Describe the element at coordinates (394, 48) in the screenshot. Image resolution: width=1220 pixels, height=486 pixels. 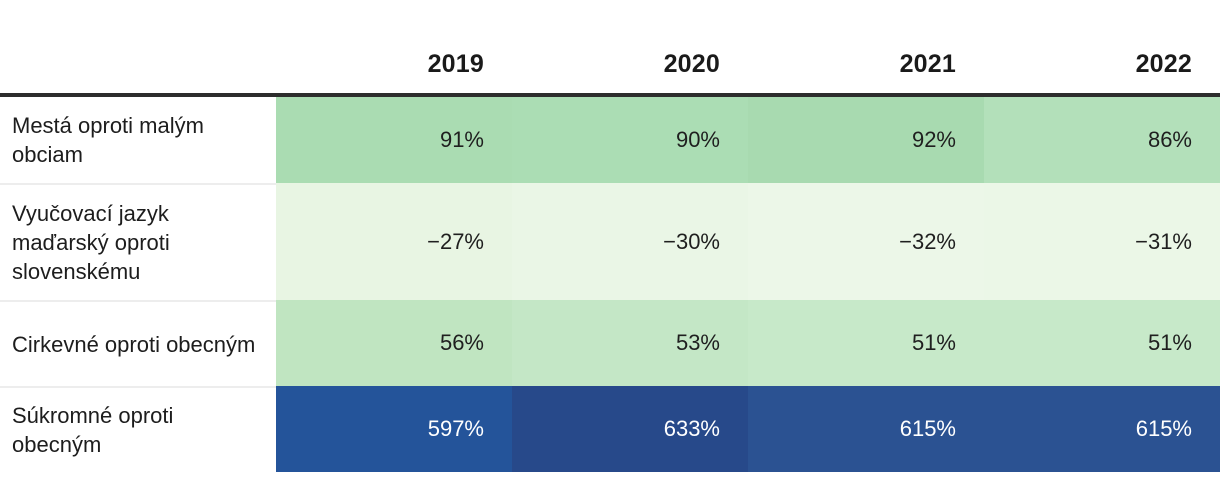
I see `column-header-2019: 2019` at that location.